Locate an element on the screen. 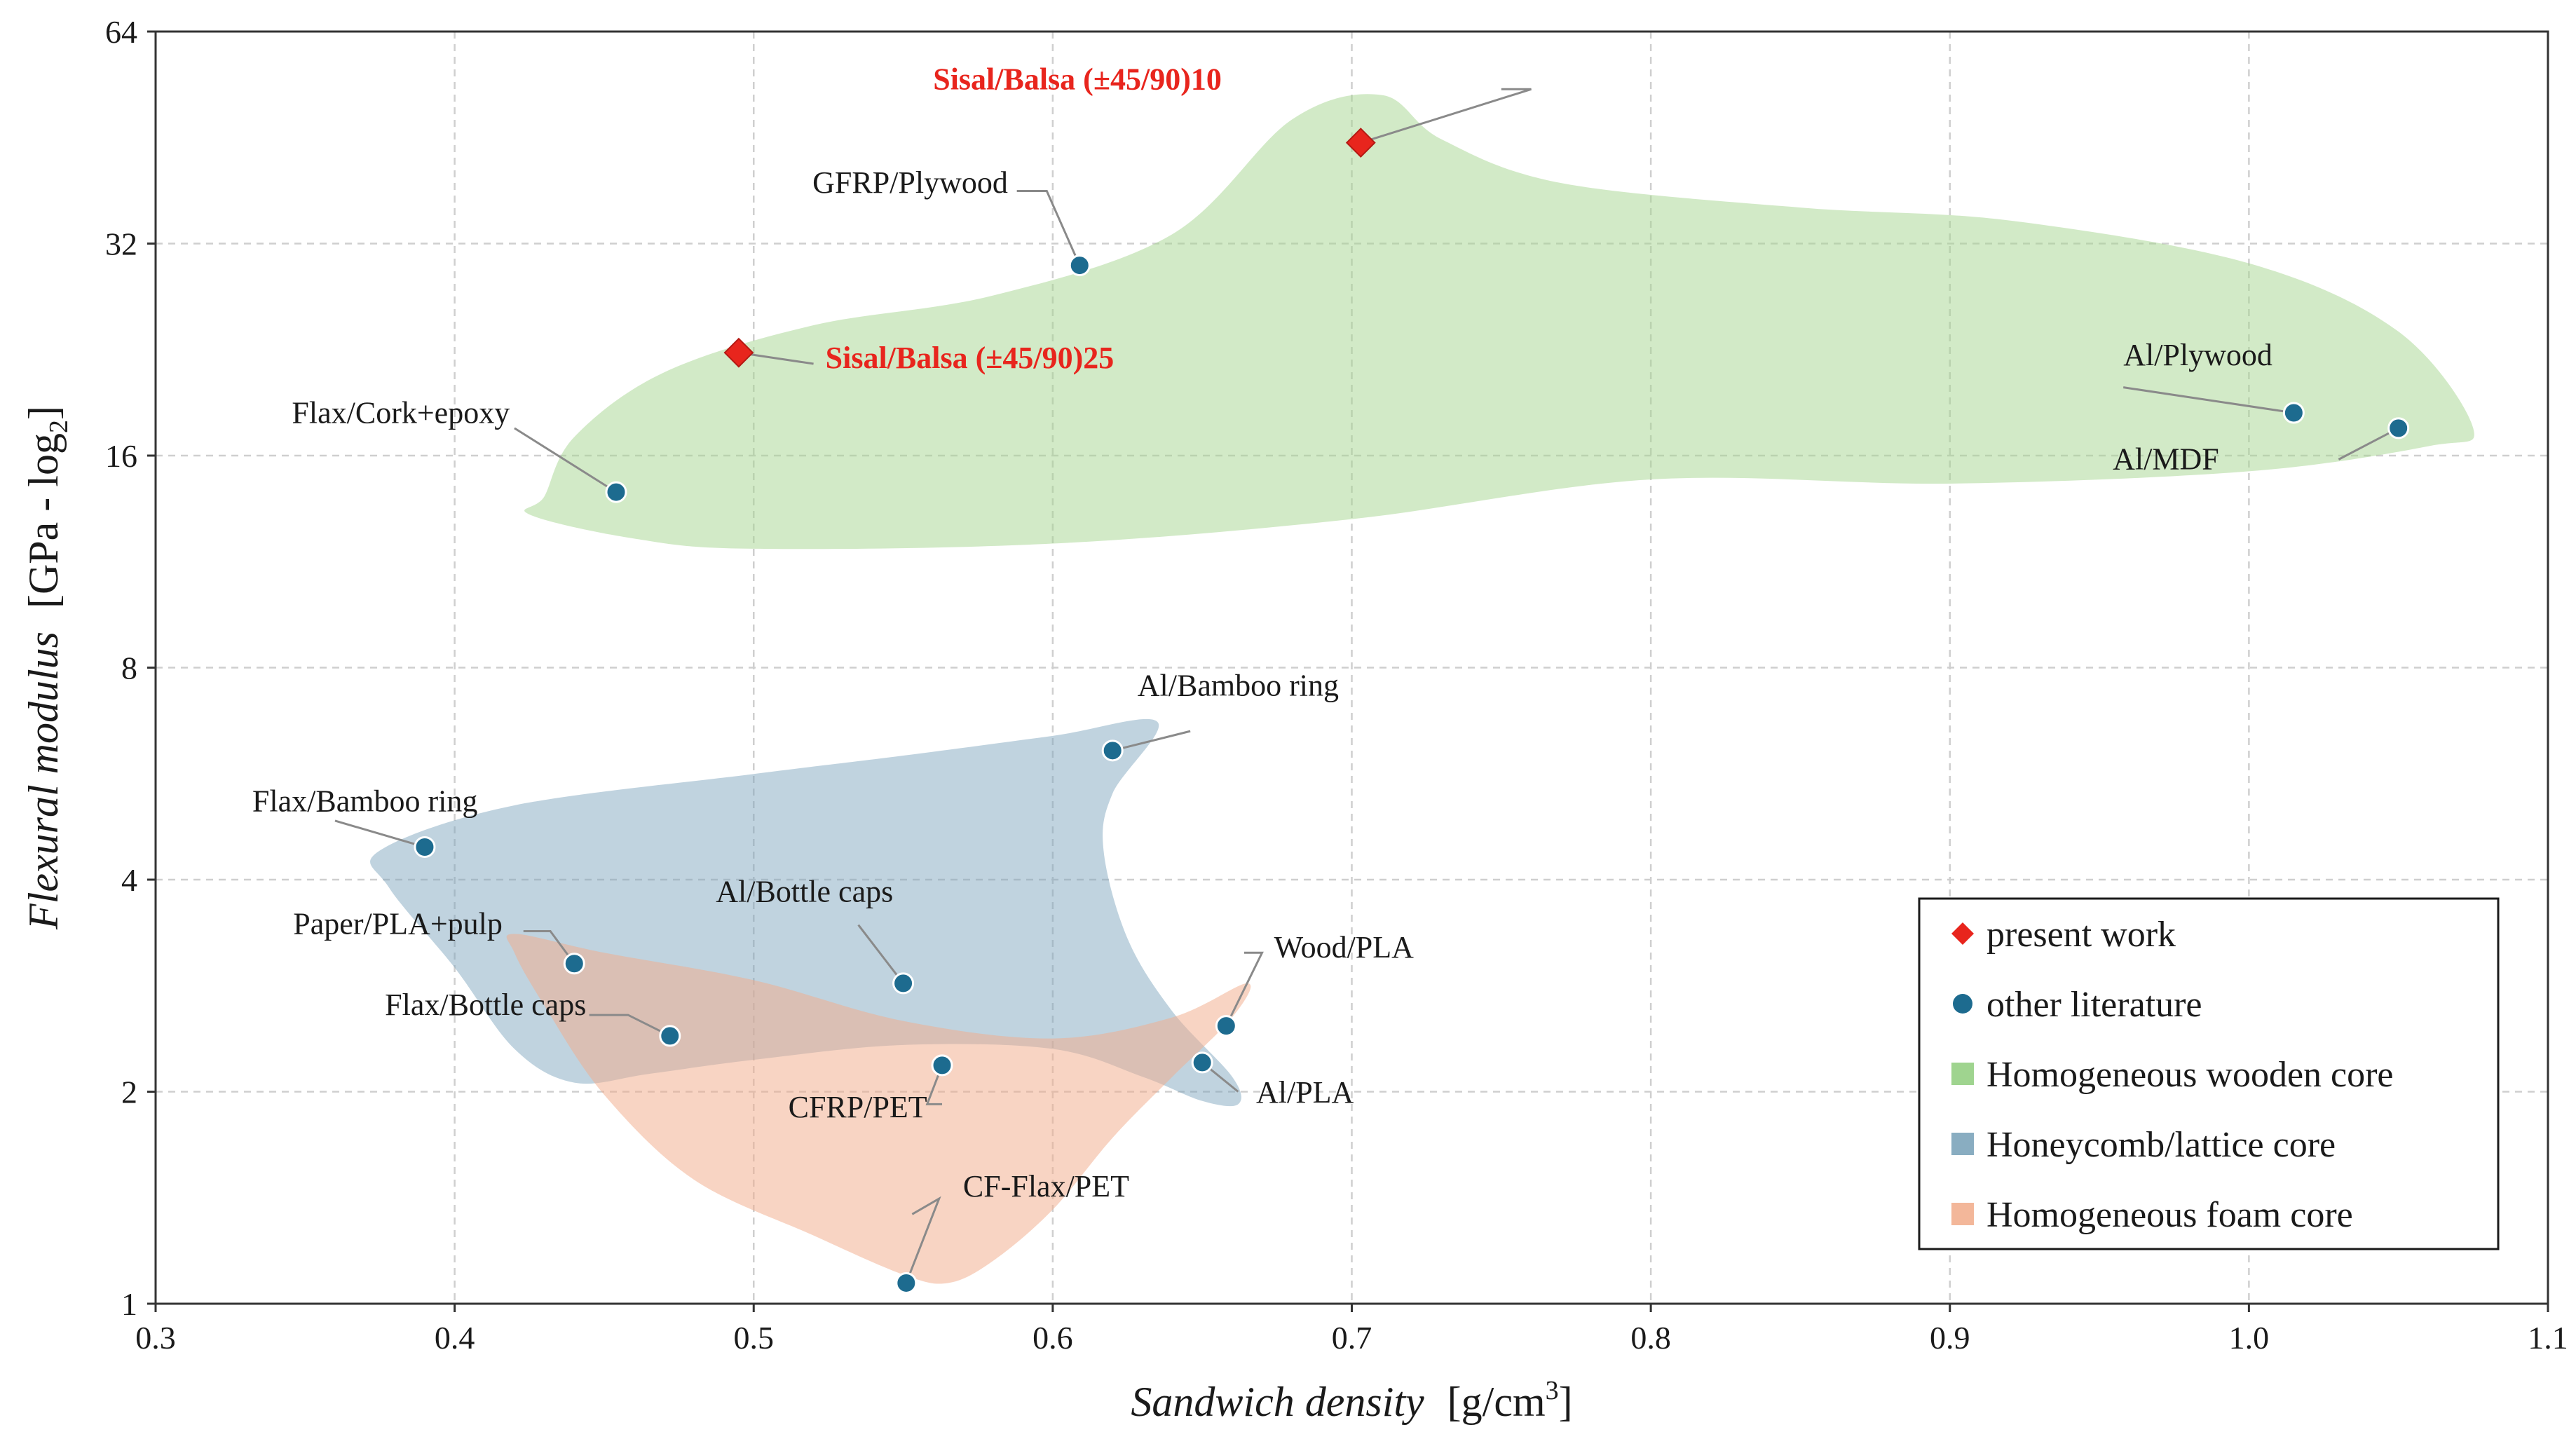 This screenshot has height=1446, width=2576. y-tick-label: 1 is located at coordinates (129, 1304).